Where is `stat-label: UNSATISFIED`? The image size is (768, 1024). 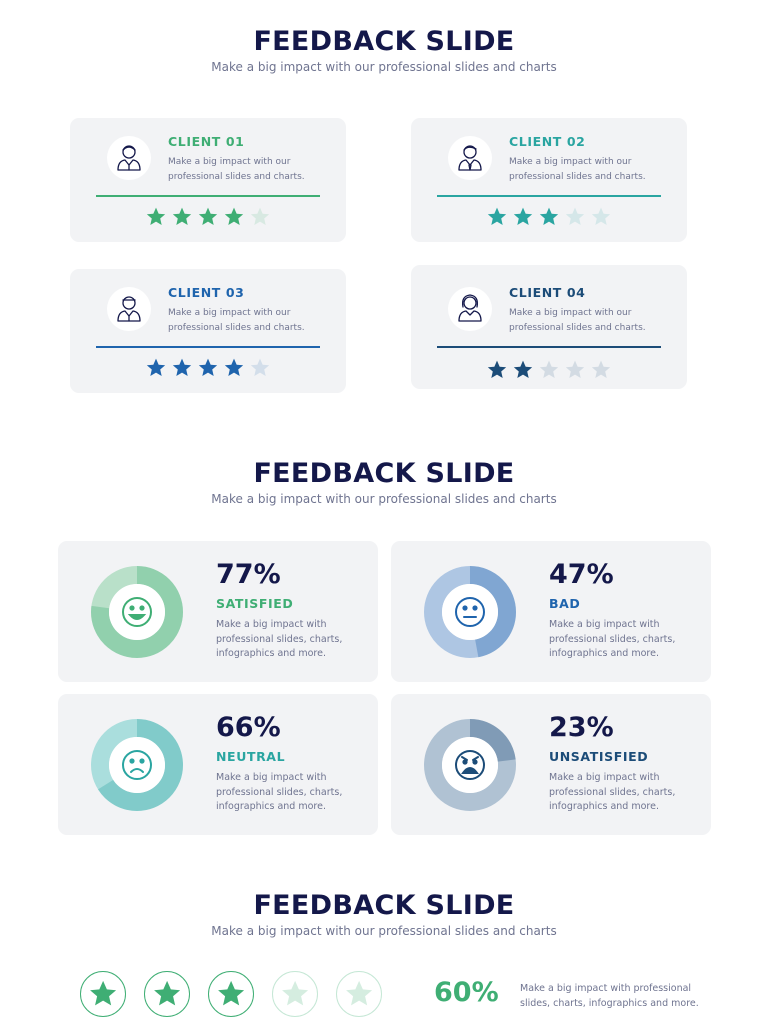 stat-label: UNSATISFIED is located at coordinates (599, 756).